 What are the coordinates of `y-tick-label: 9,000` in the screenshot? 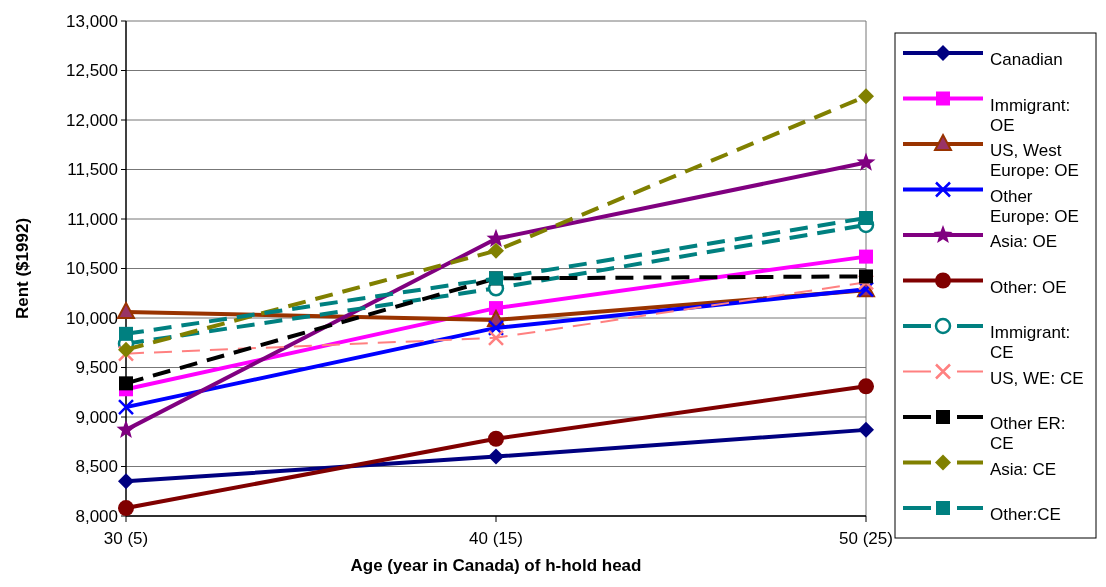 It's located at (96, 417).